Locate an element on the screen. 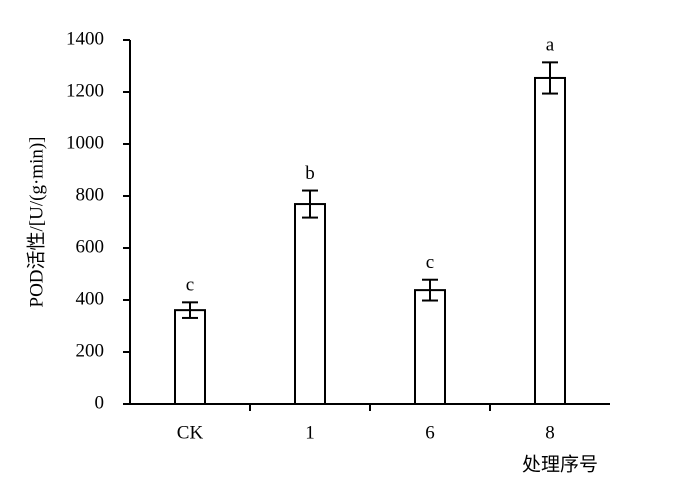  x-tick-label: 6 is located at coordinates (430, 432).